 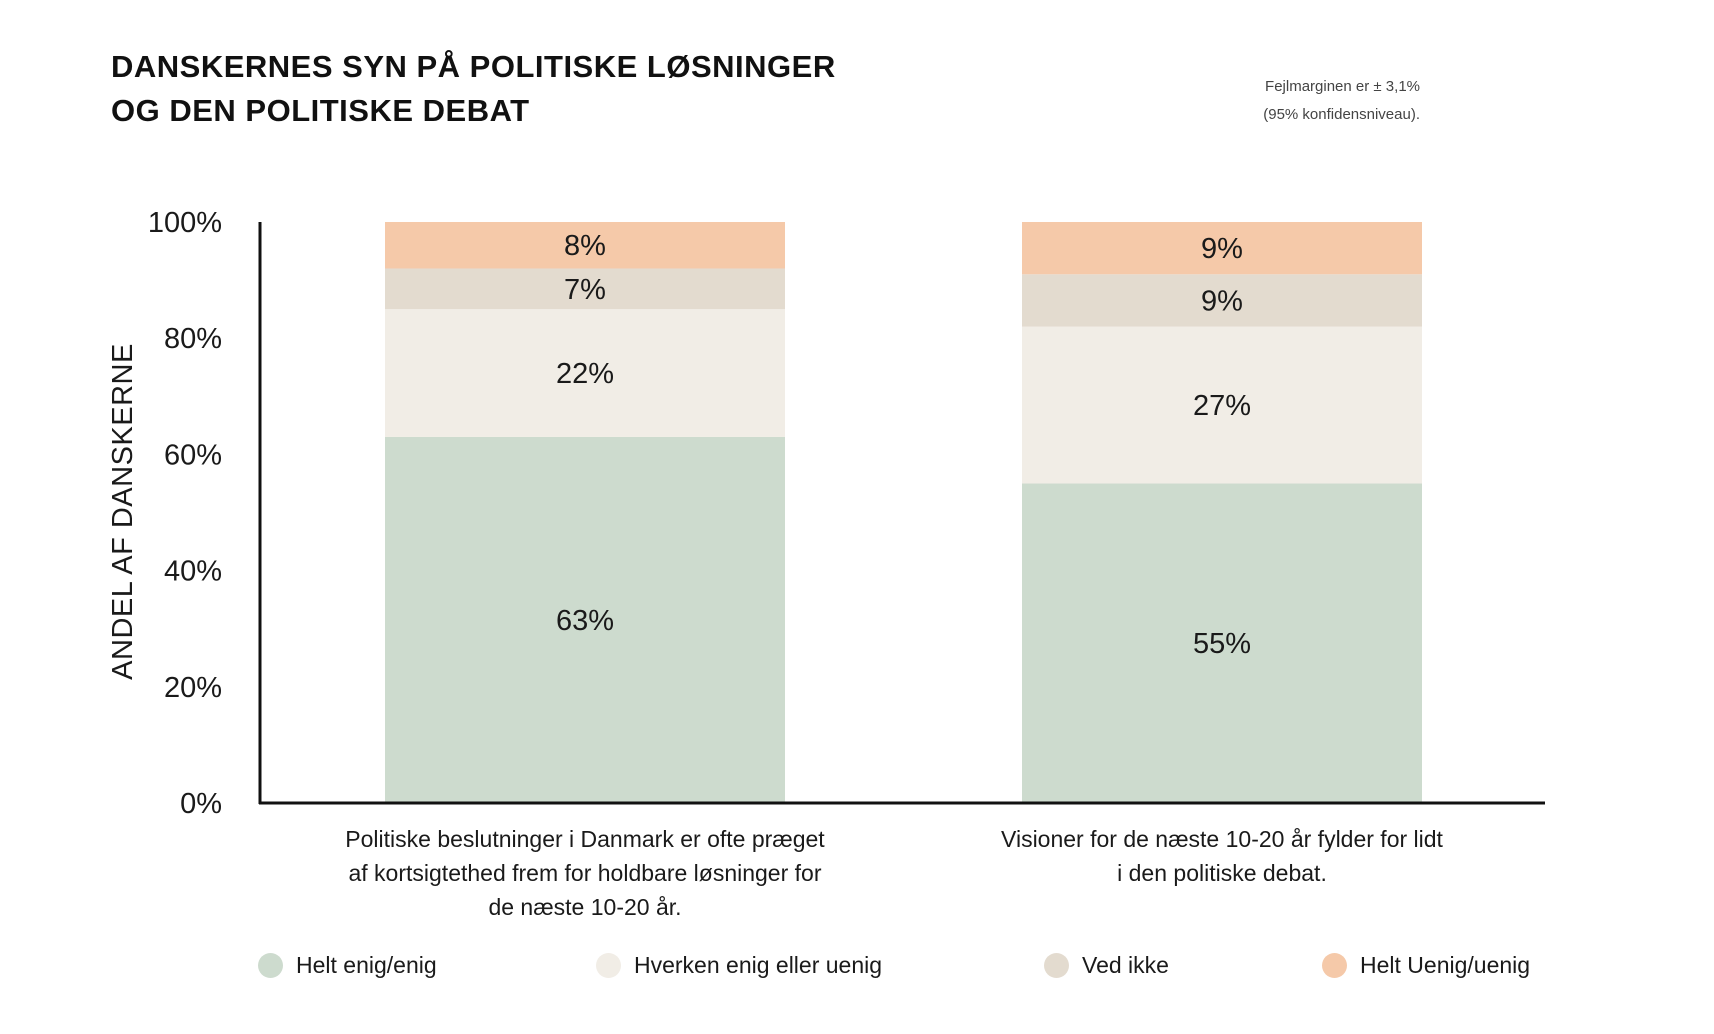 I want to click on y-tick-label-0: 0%, so click(x=201, y=804).